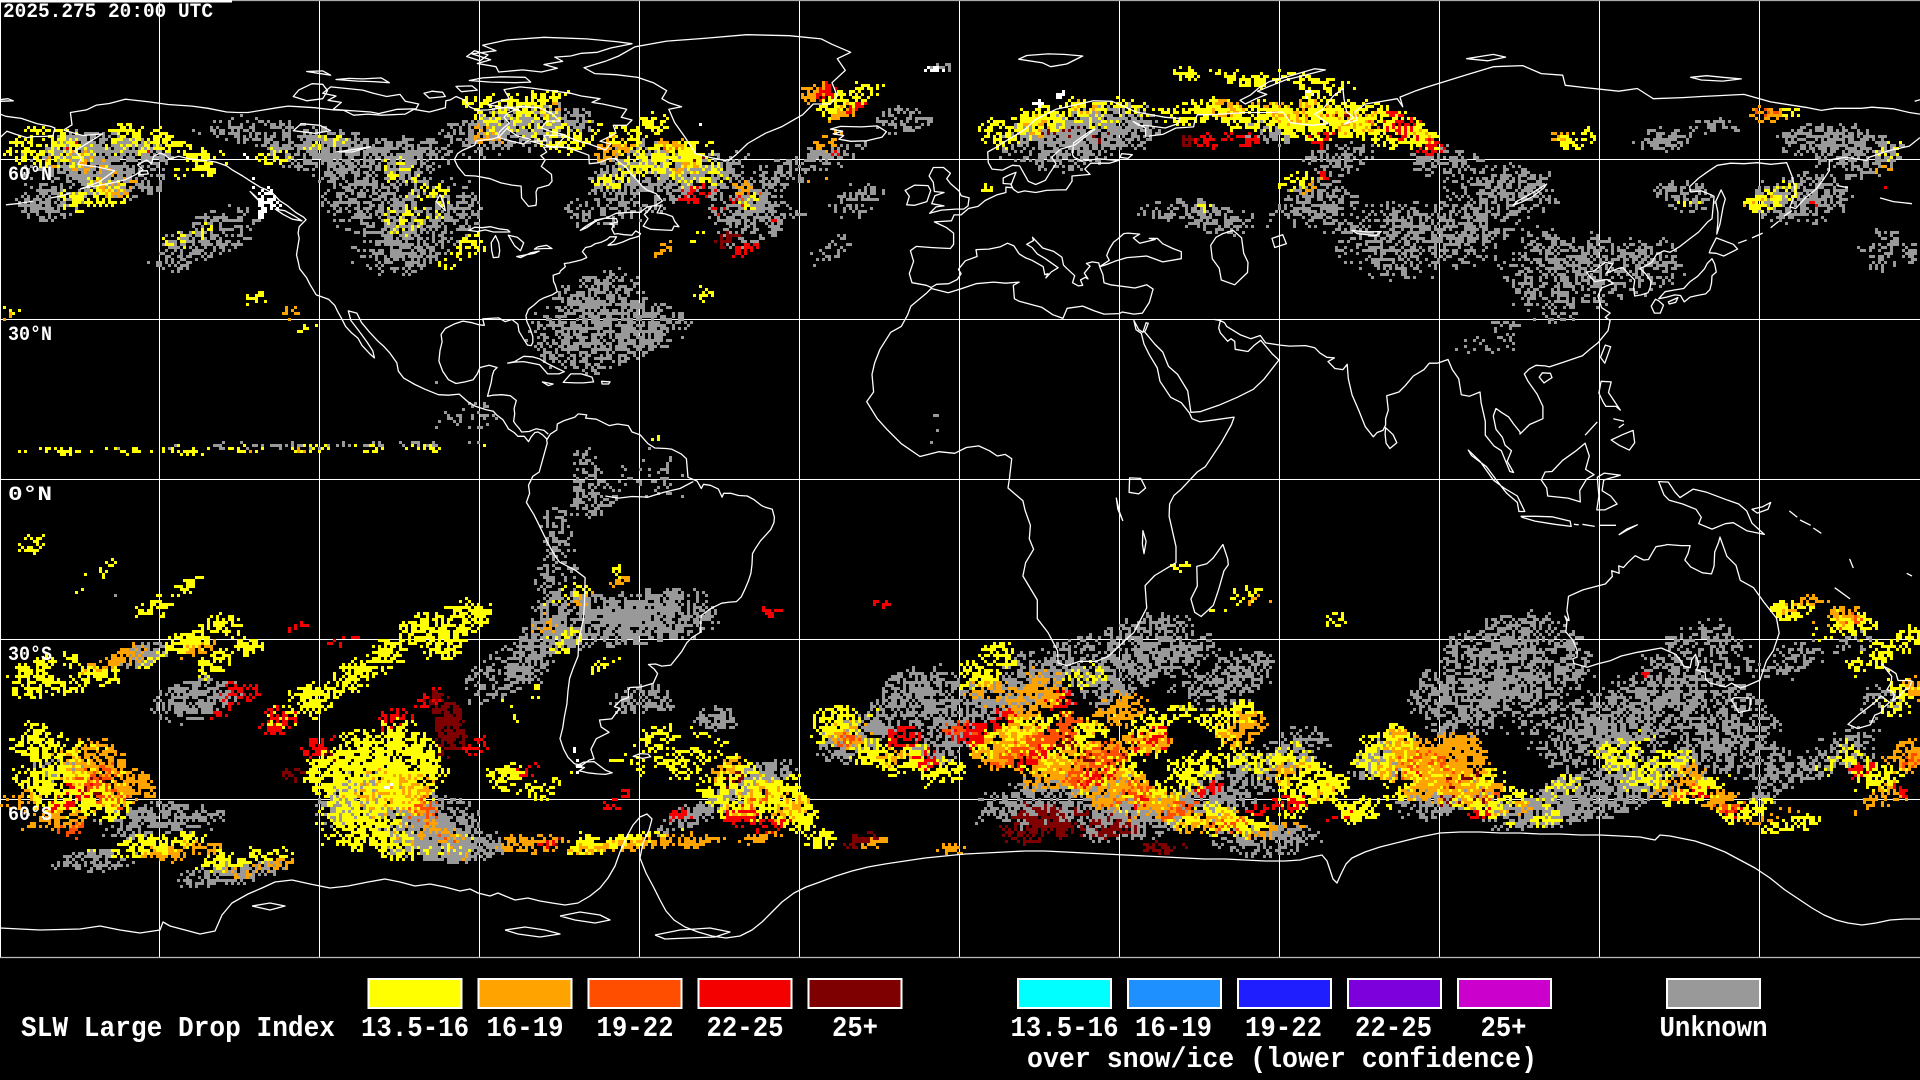 The image size is (1920, 1080). What do you see at coordinates (30, 335) in the screenshot?
I see `svg-text: 30°N` at bounding box center [30, 335].